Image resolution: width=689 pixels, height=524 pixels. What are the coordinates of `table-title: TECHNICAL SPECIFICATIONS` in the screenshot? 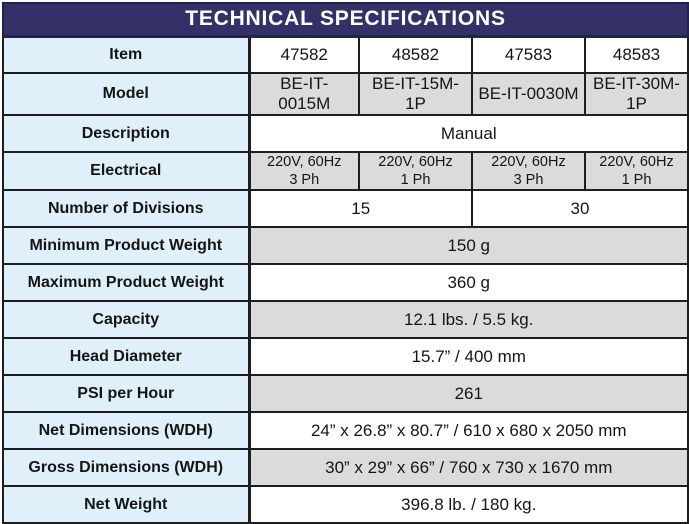 It's located at (345, 20).